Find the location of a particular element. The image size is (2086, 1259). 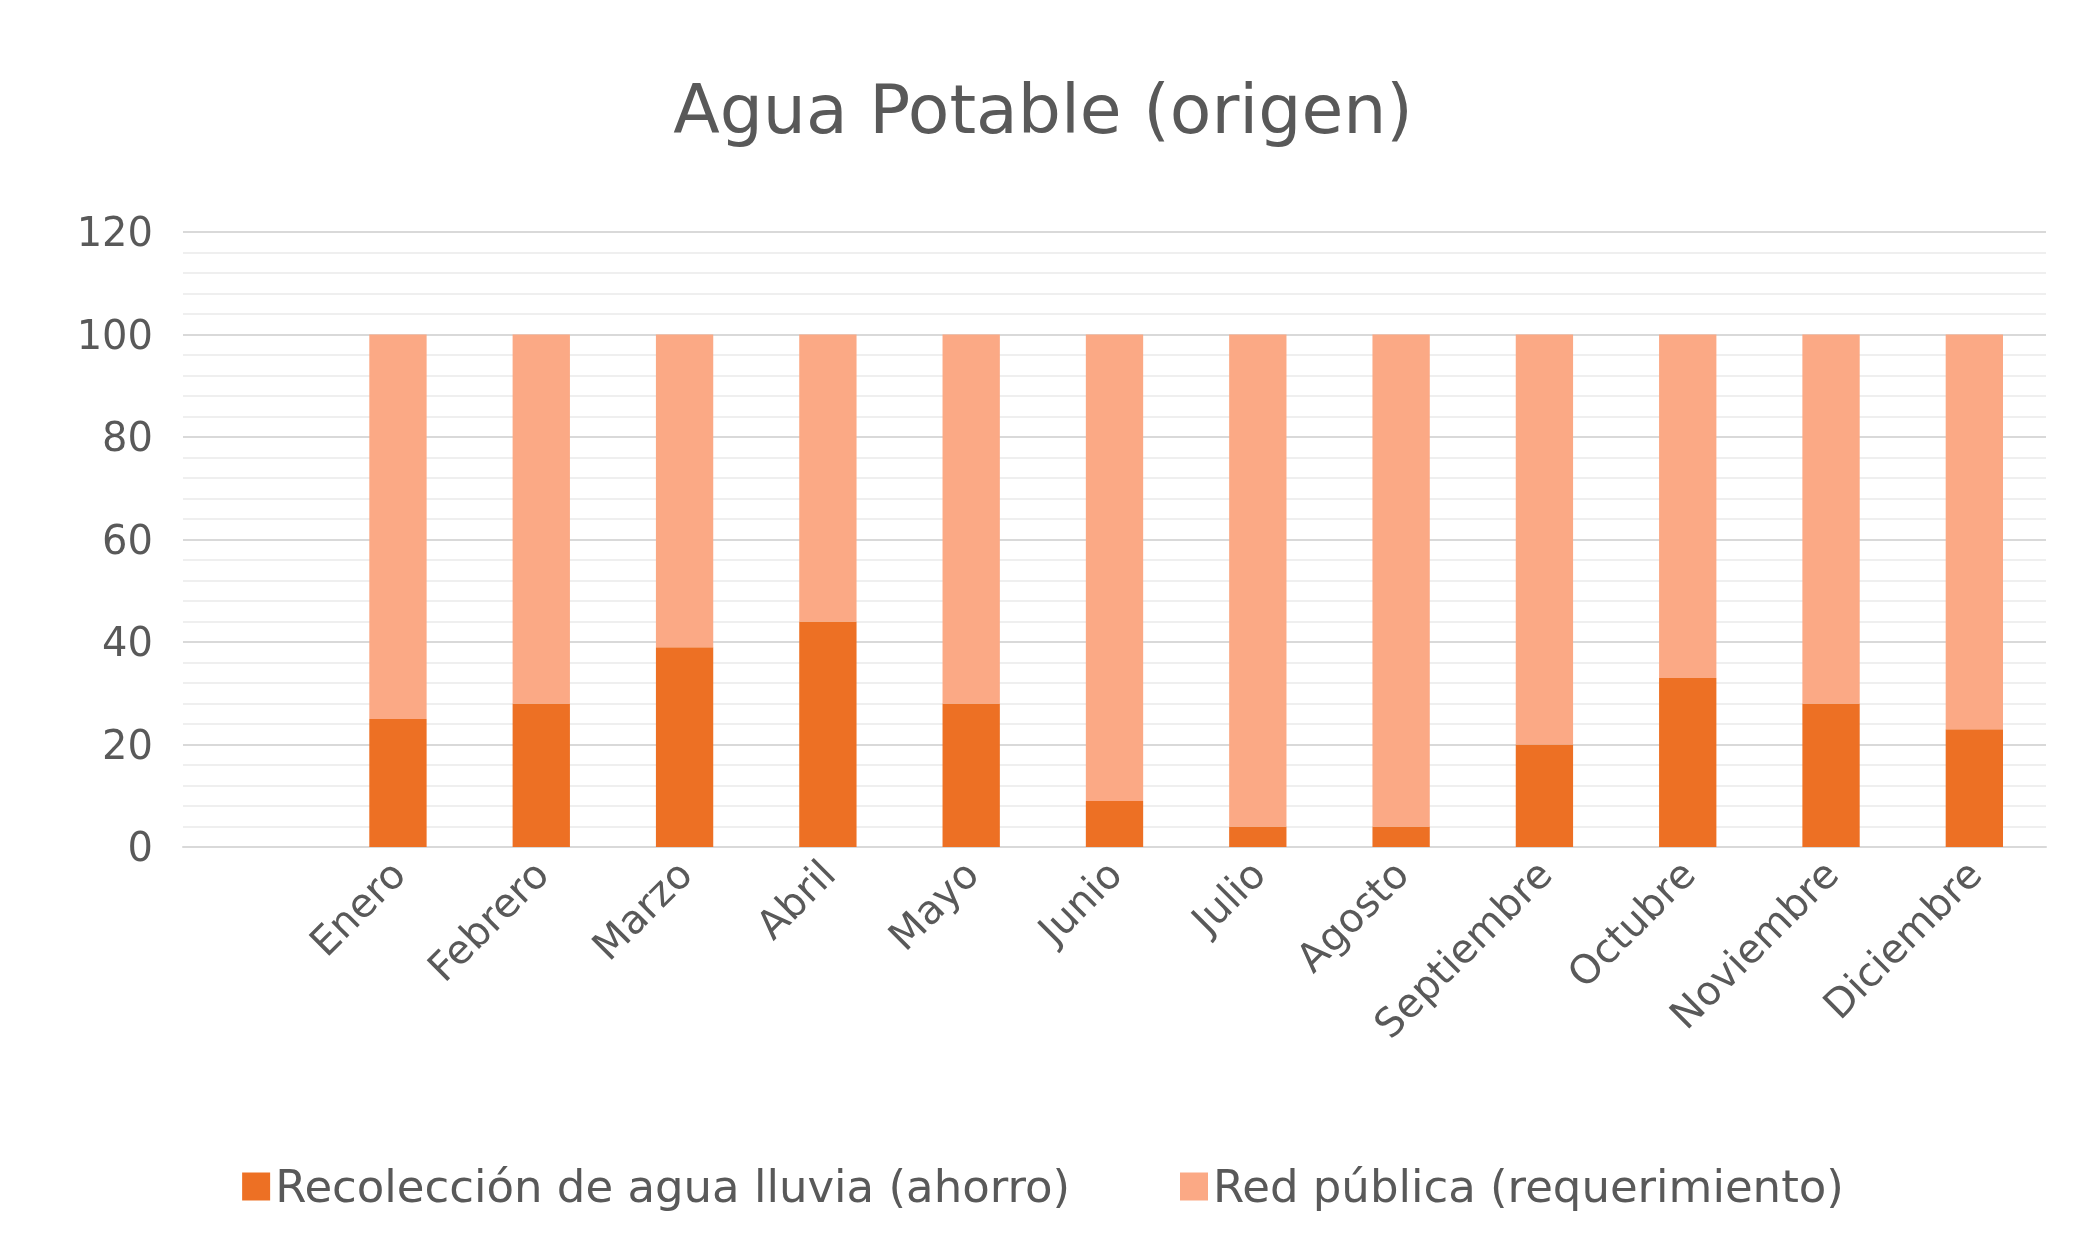

y-tick-label: 60 is located at coordinates (127, 539).